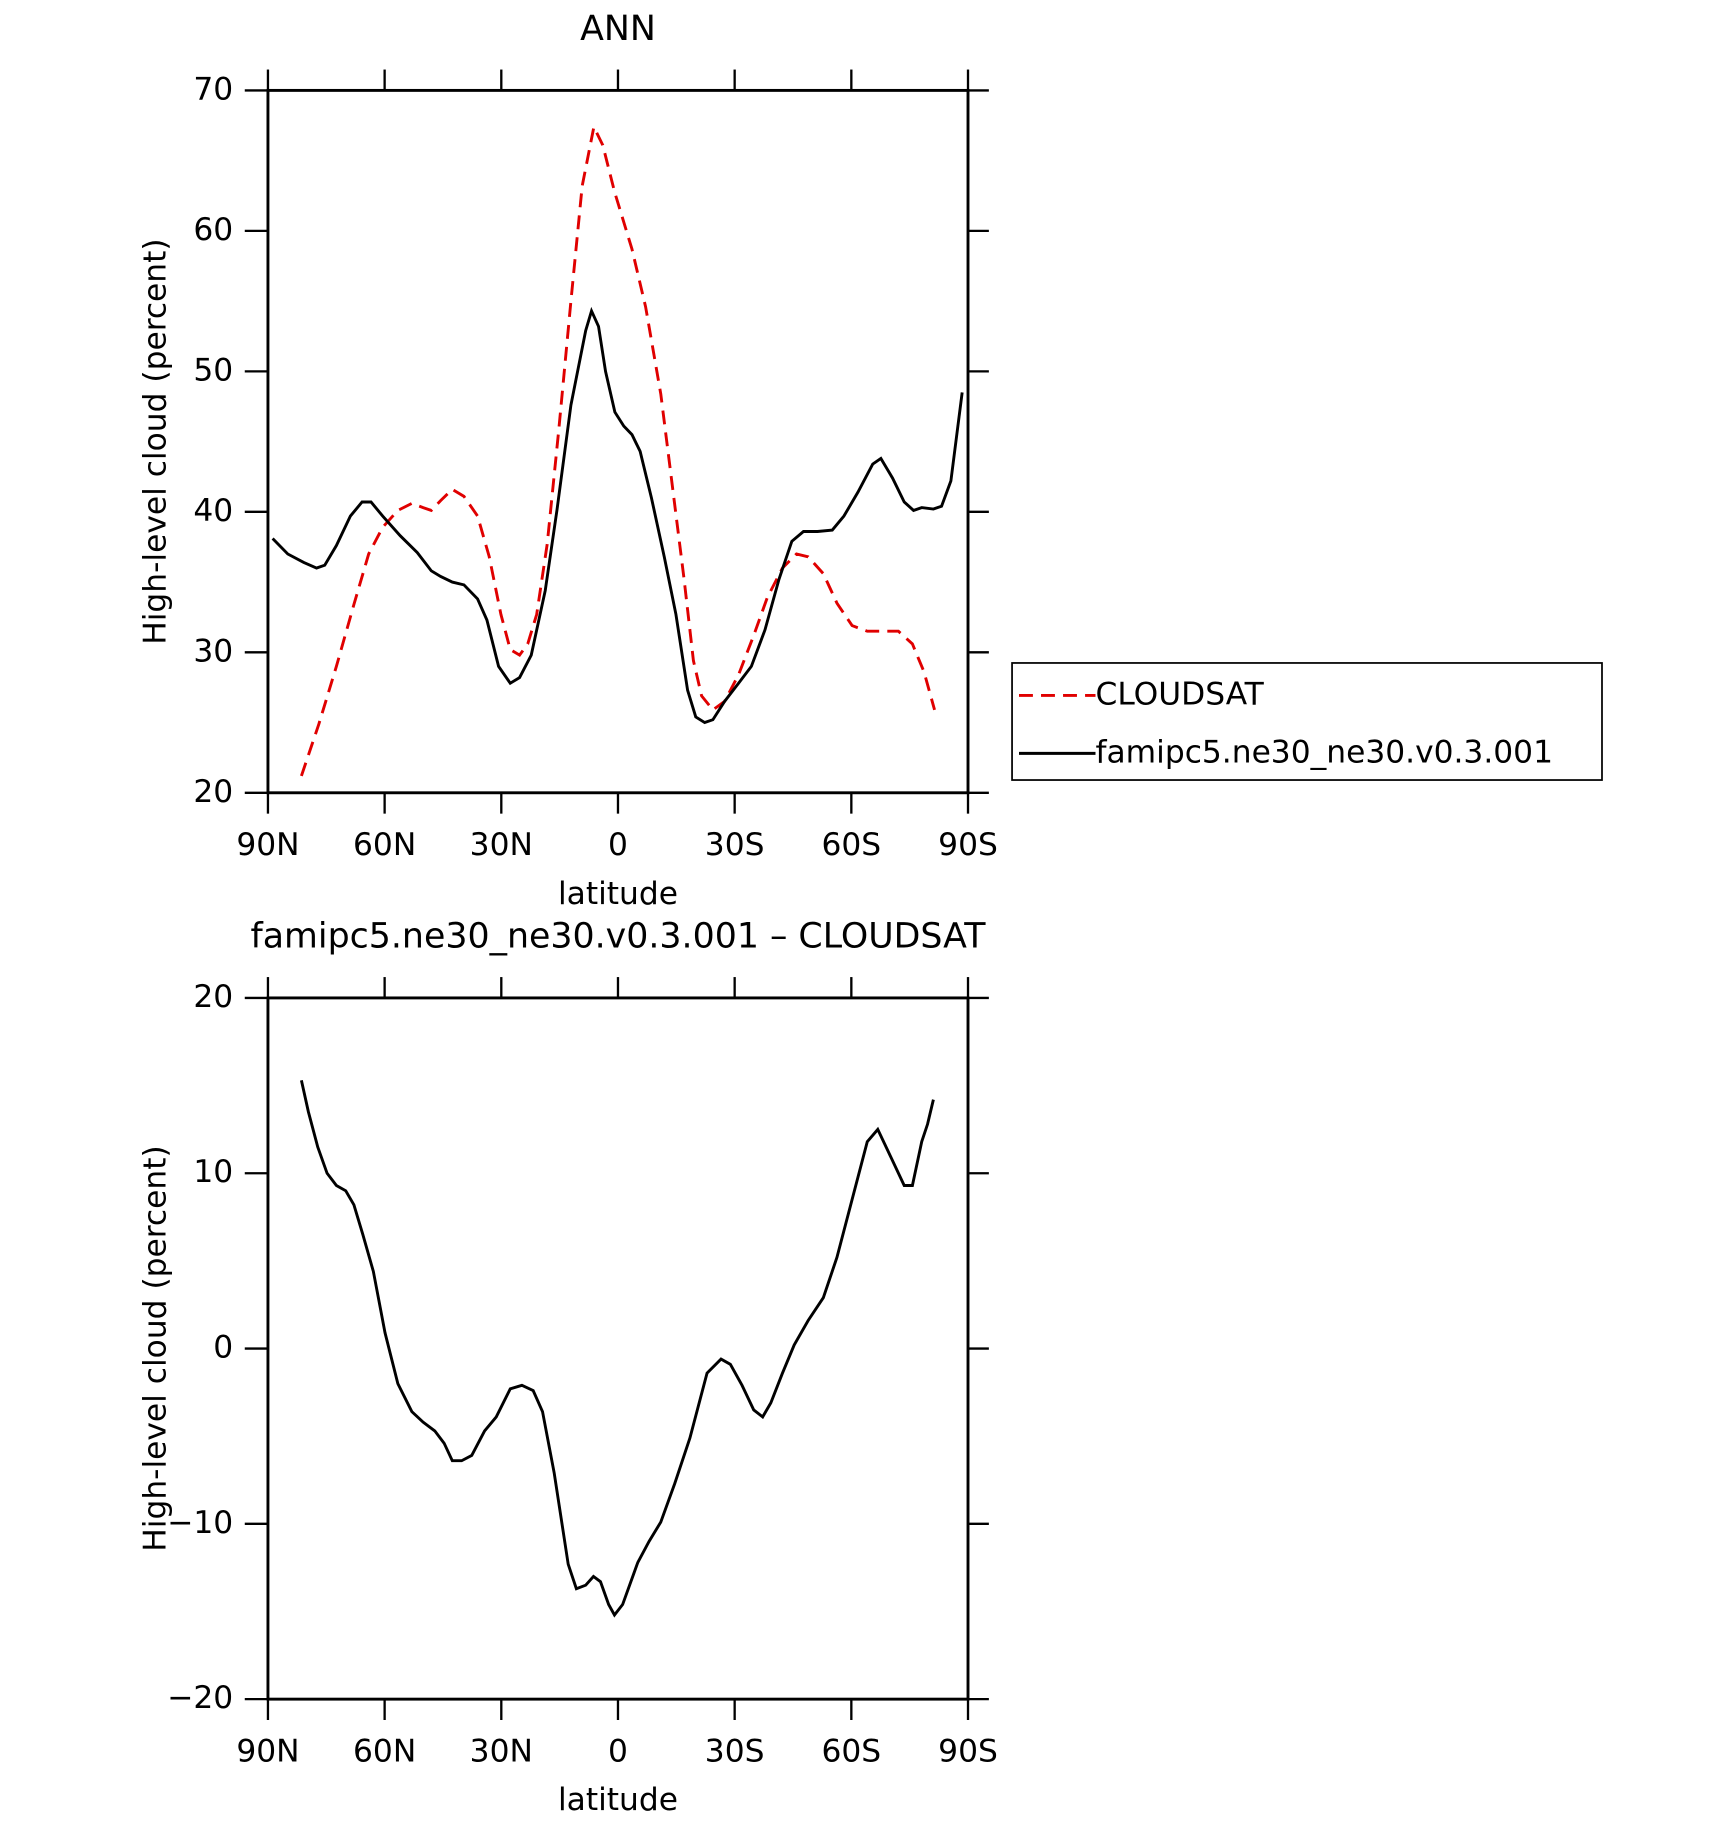 This screenshot has height=1822, width=1710. What do you see at coordinates (200, 1698) in the screenshot?
I see `y-tick-label: −20` at bounding box center [200, 1698].